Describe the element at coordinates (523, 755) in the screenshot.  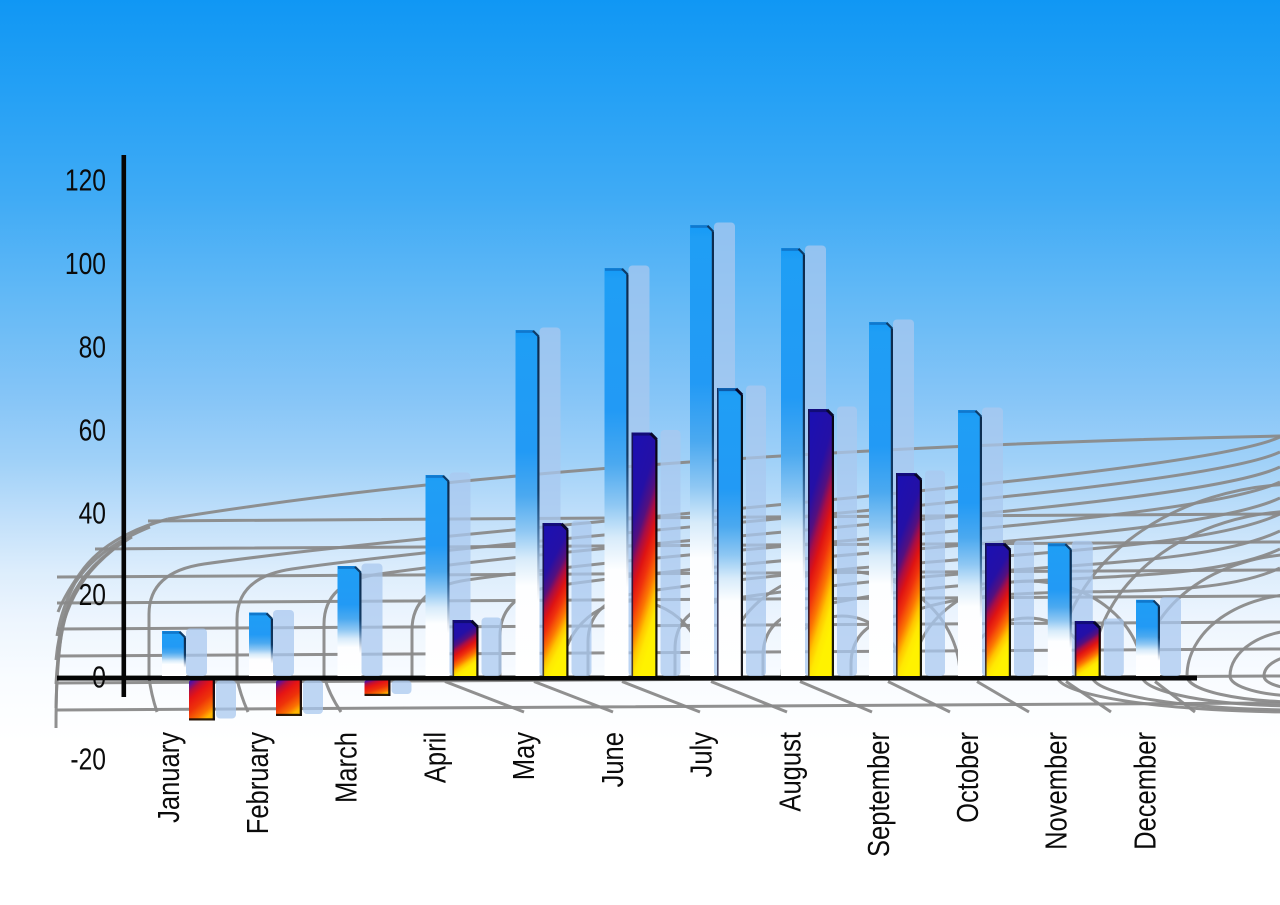
I see `svg-text: May` at that location.